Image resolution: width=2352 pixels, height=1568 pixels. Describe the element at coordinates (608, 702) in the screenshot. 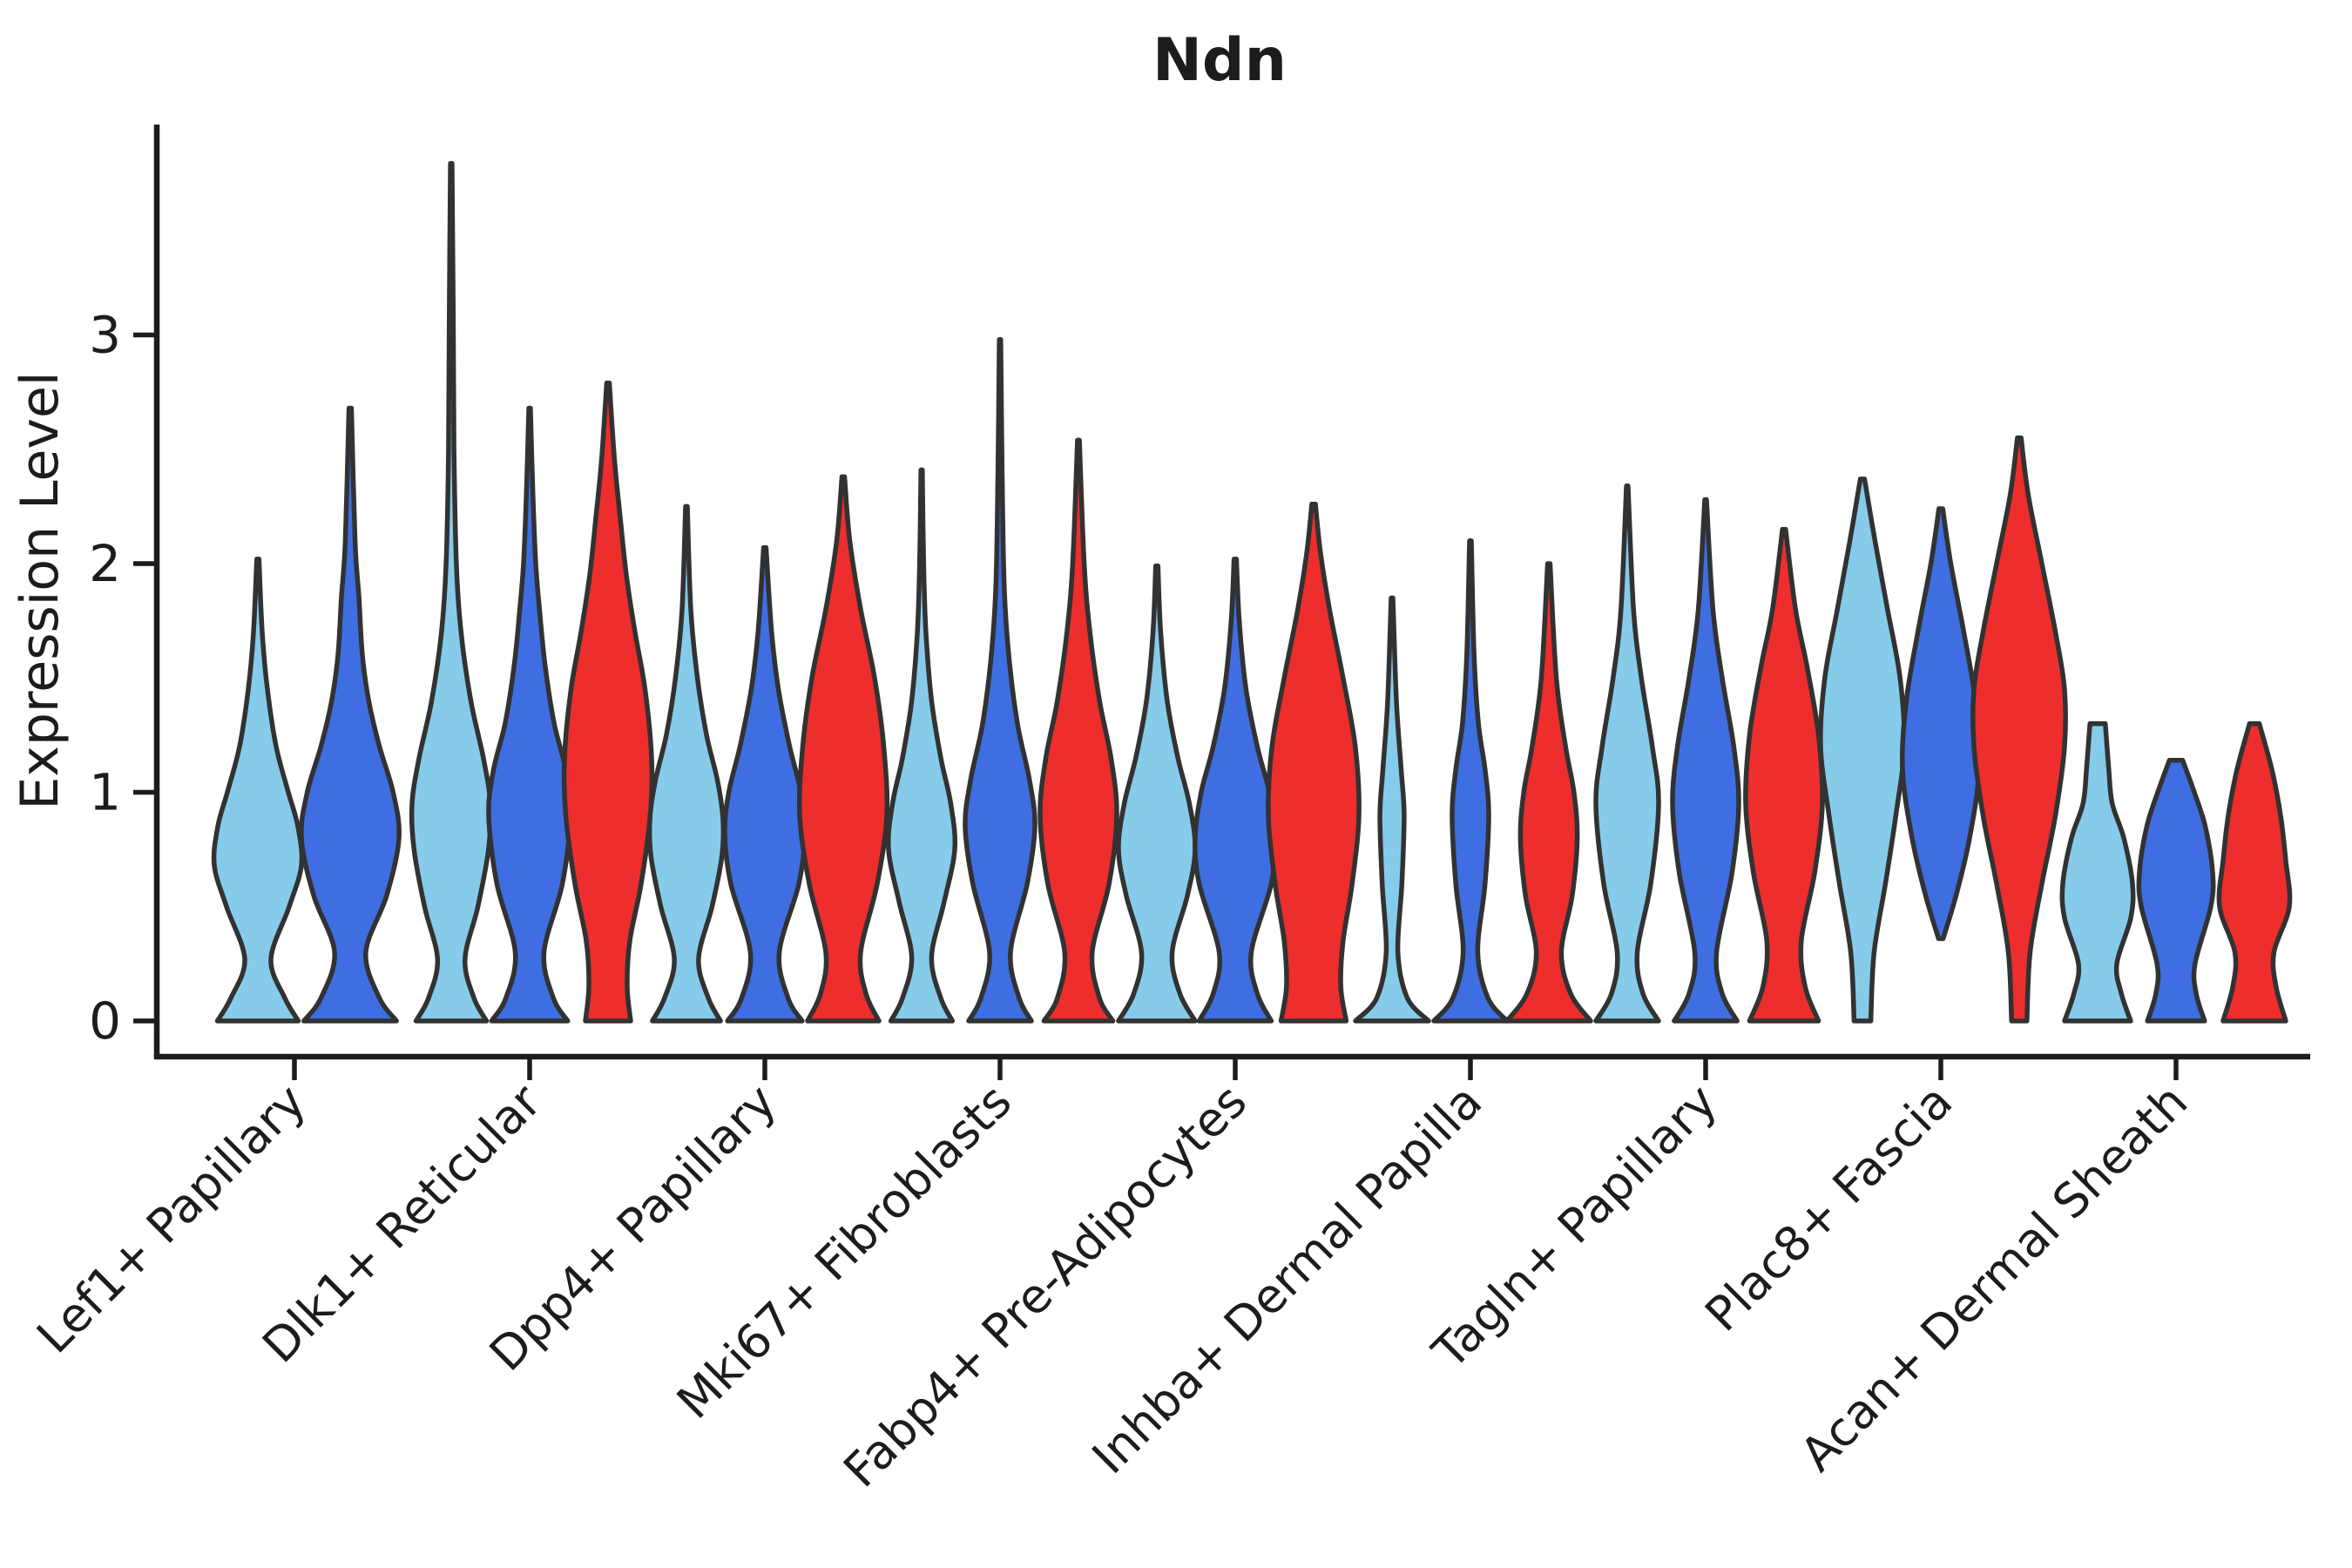

I see `violin-dlk1-reticular-red` at that location.